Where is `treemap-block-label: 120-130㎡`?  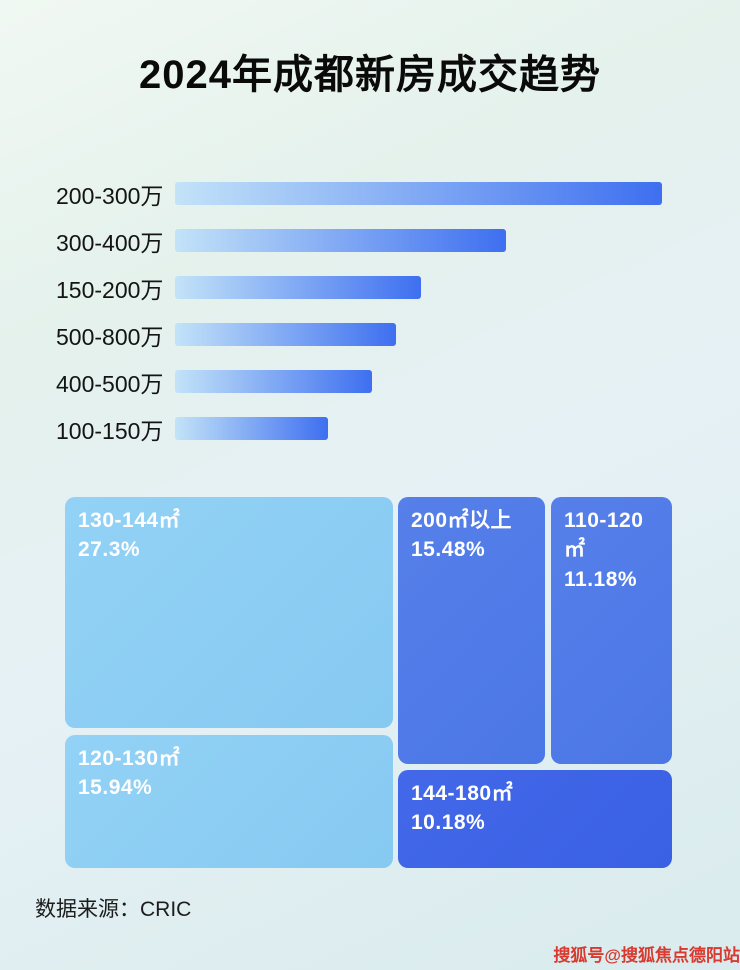 treemap-block-label: 120-130㎡ is located at coordinates (129, 758).